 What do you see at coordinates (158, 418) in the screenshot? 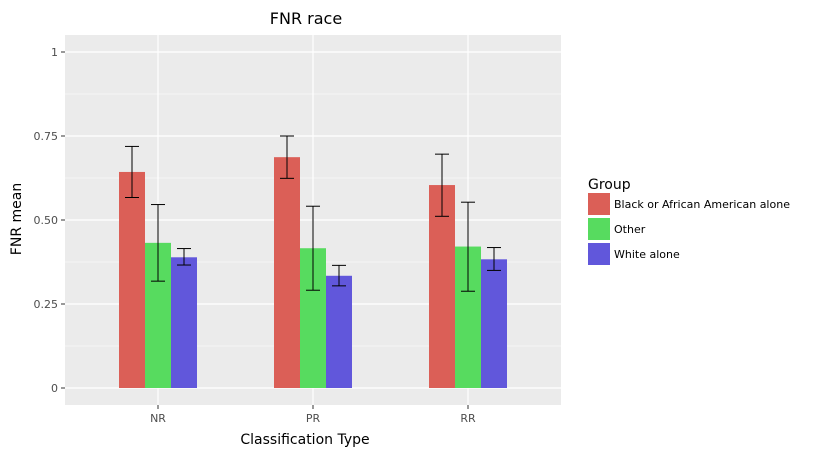
I see `x-tick-label: NR` at bounding box center [158, 418].